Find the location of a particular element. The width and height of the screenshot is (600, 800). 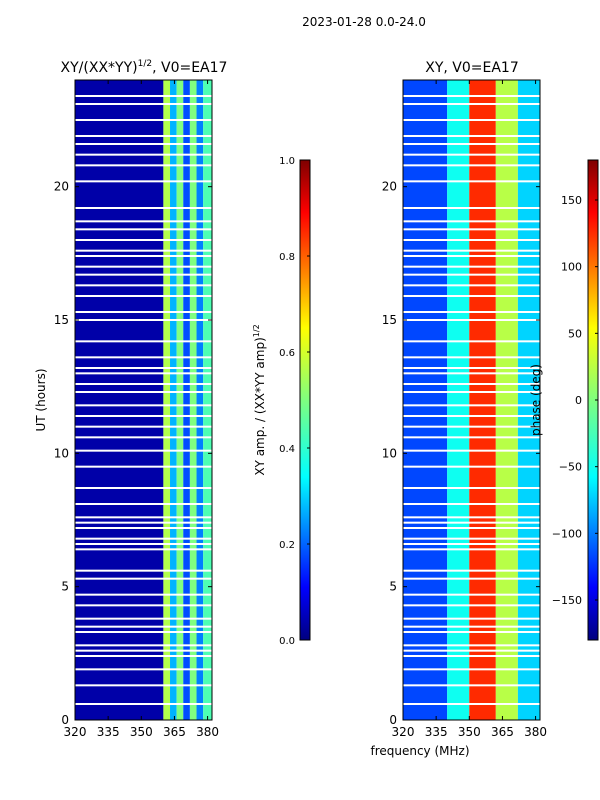

left-colorbar-gradient is located at coordinates (305, 400).